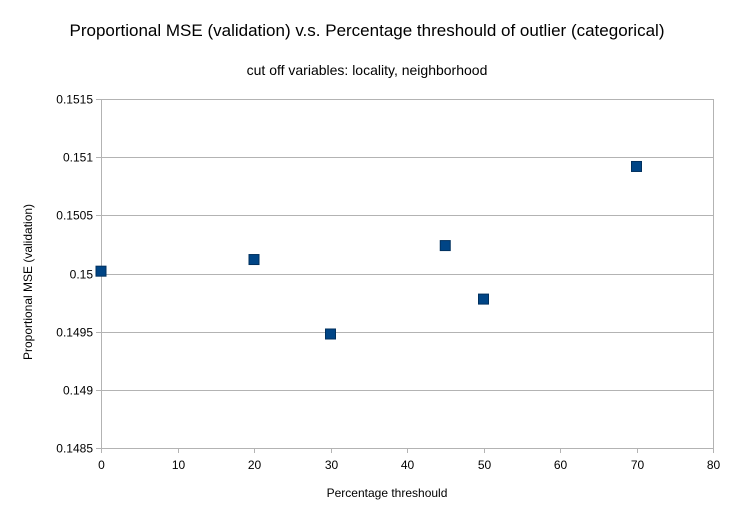 Image resolution: width=735 pixels, height=520 pixels. What do you see at coordinates (28, 282) in the screenshot?
I see `y-axis-title: Proportional MSE (validation)` at bounding box center [28, 282].